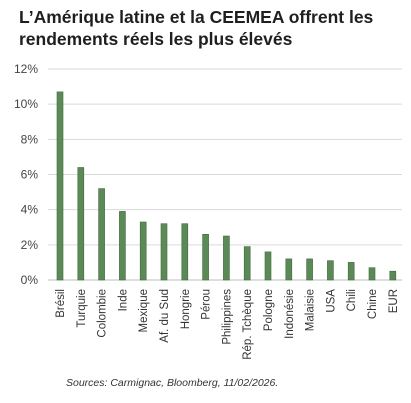 This screenshot has width=411, height=403. Describe the element at coordinates (123, 300) in the screenshot. I see `x-tick-label: Inde` at that location.